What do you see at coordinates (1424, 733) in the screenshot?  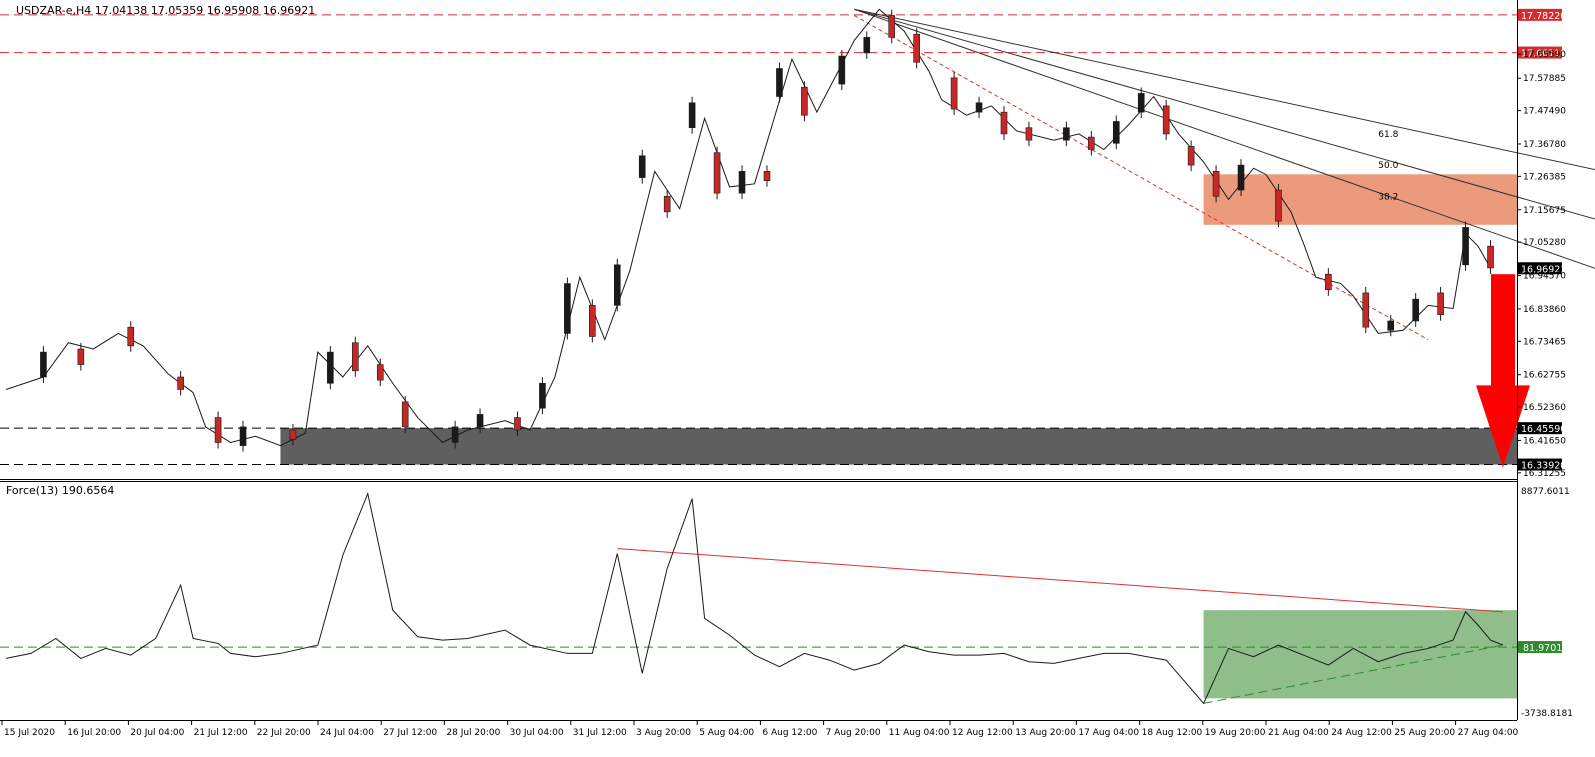 I see `x-tick-label: 25 Aug 20:00` at bounding box center [1424, 733].